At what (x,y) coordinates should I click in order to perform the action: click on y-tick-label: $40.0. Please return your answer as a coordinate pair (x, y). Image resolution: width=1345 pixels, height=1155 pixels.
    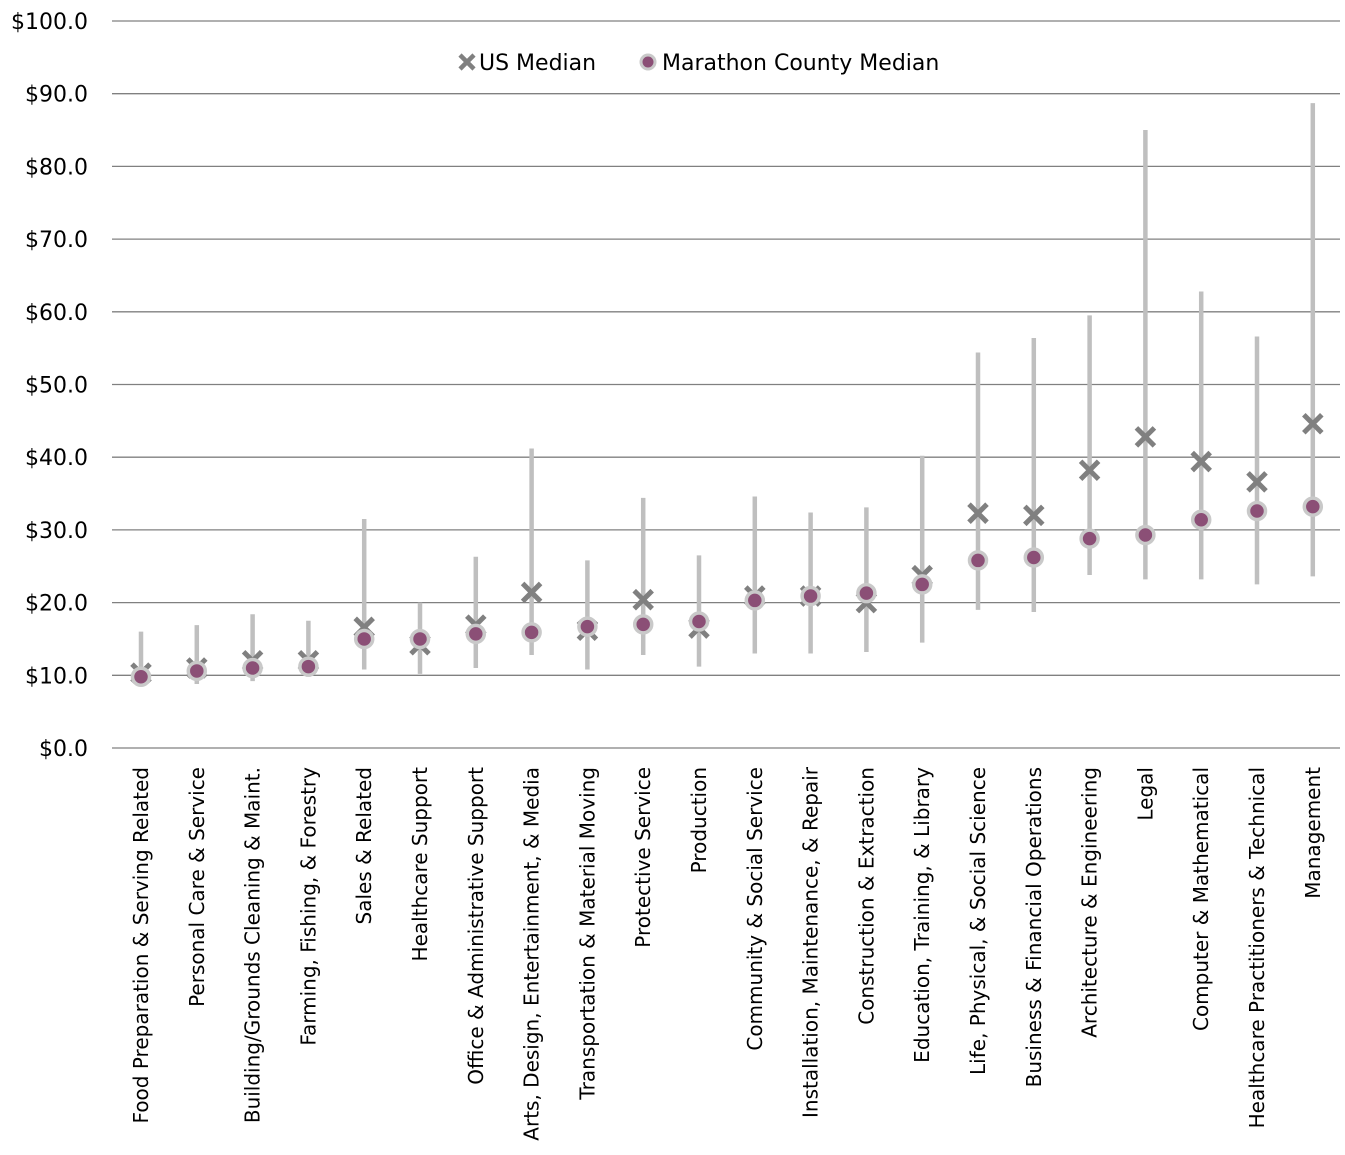
    Looking at the image, I should click on (56, 458).